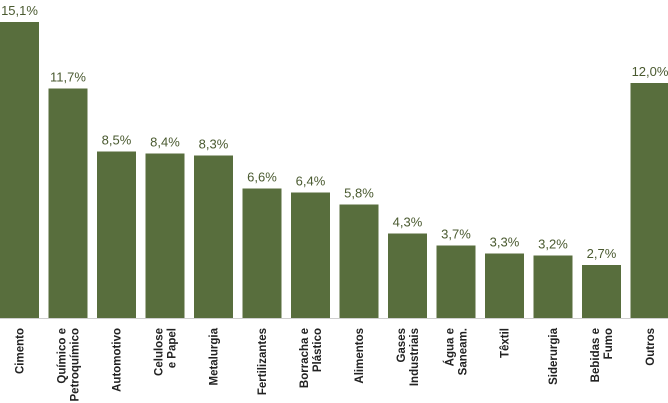 The image size is (668, 403). Describe the element at coordinates (318, 350) in the screenshot. I see `category-label-line: Plástico` at that location.